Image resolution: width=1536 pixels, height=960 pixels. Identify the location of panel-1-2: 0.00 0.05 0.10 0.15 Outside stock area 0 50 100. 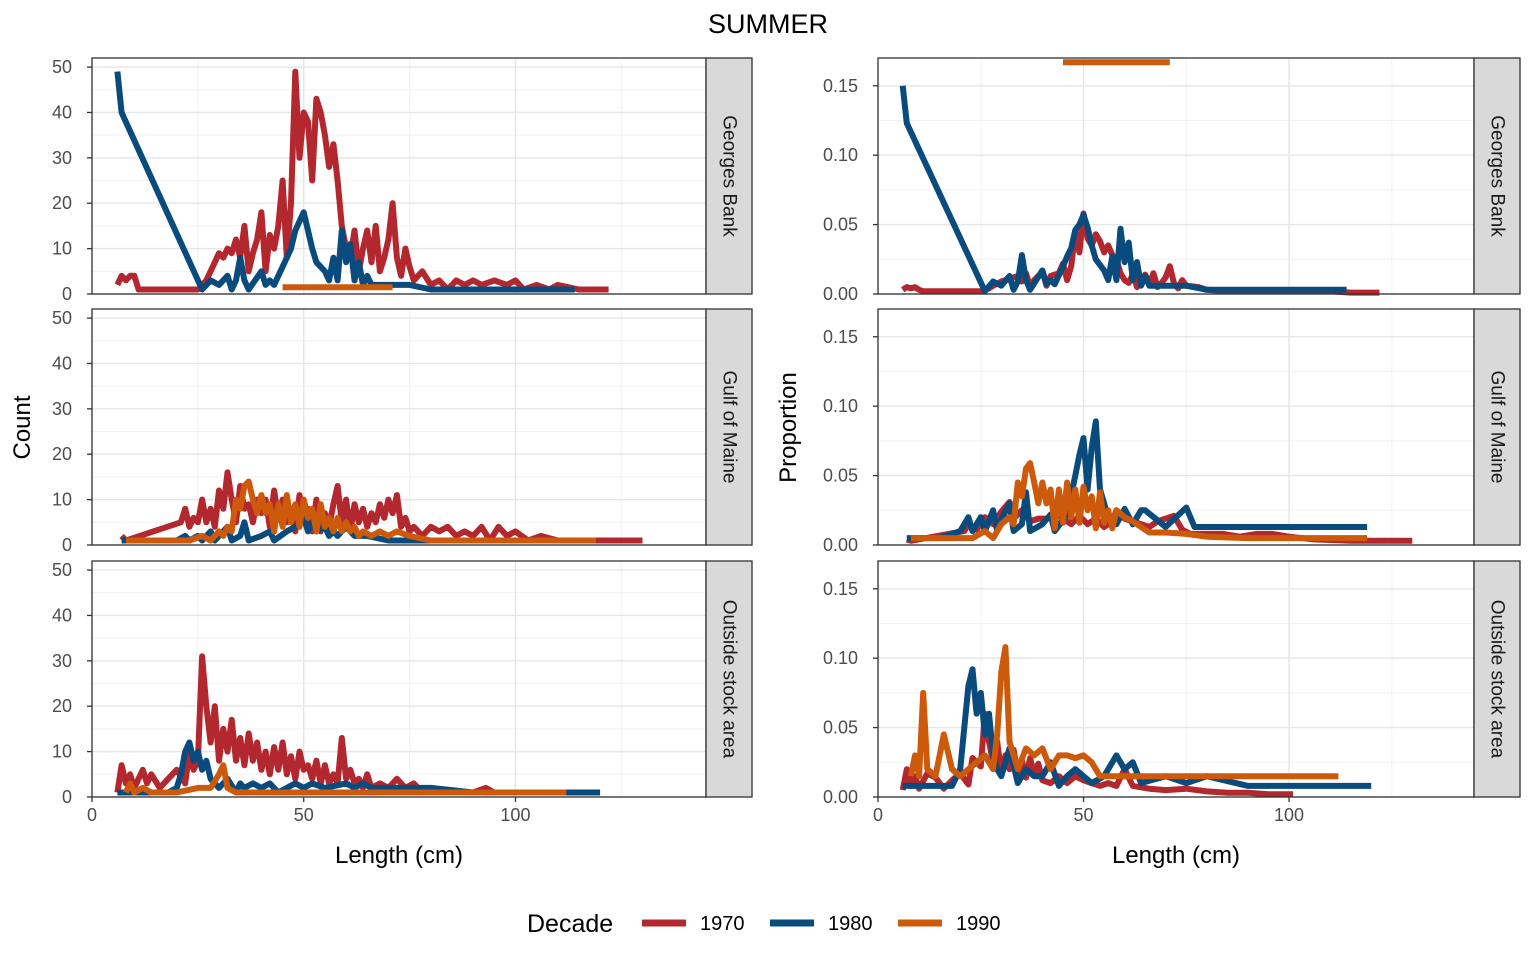
(1172, 692).